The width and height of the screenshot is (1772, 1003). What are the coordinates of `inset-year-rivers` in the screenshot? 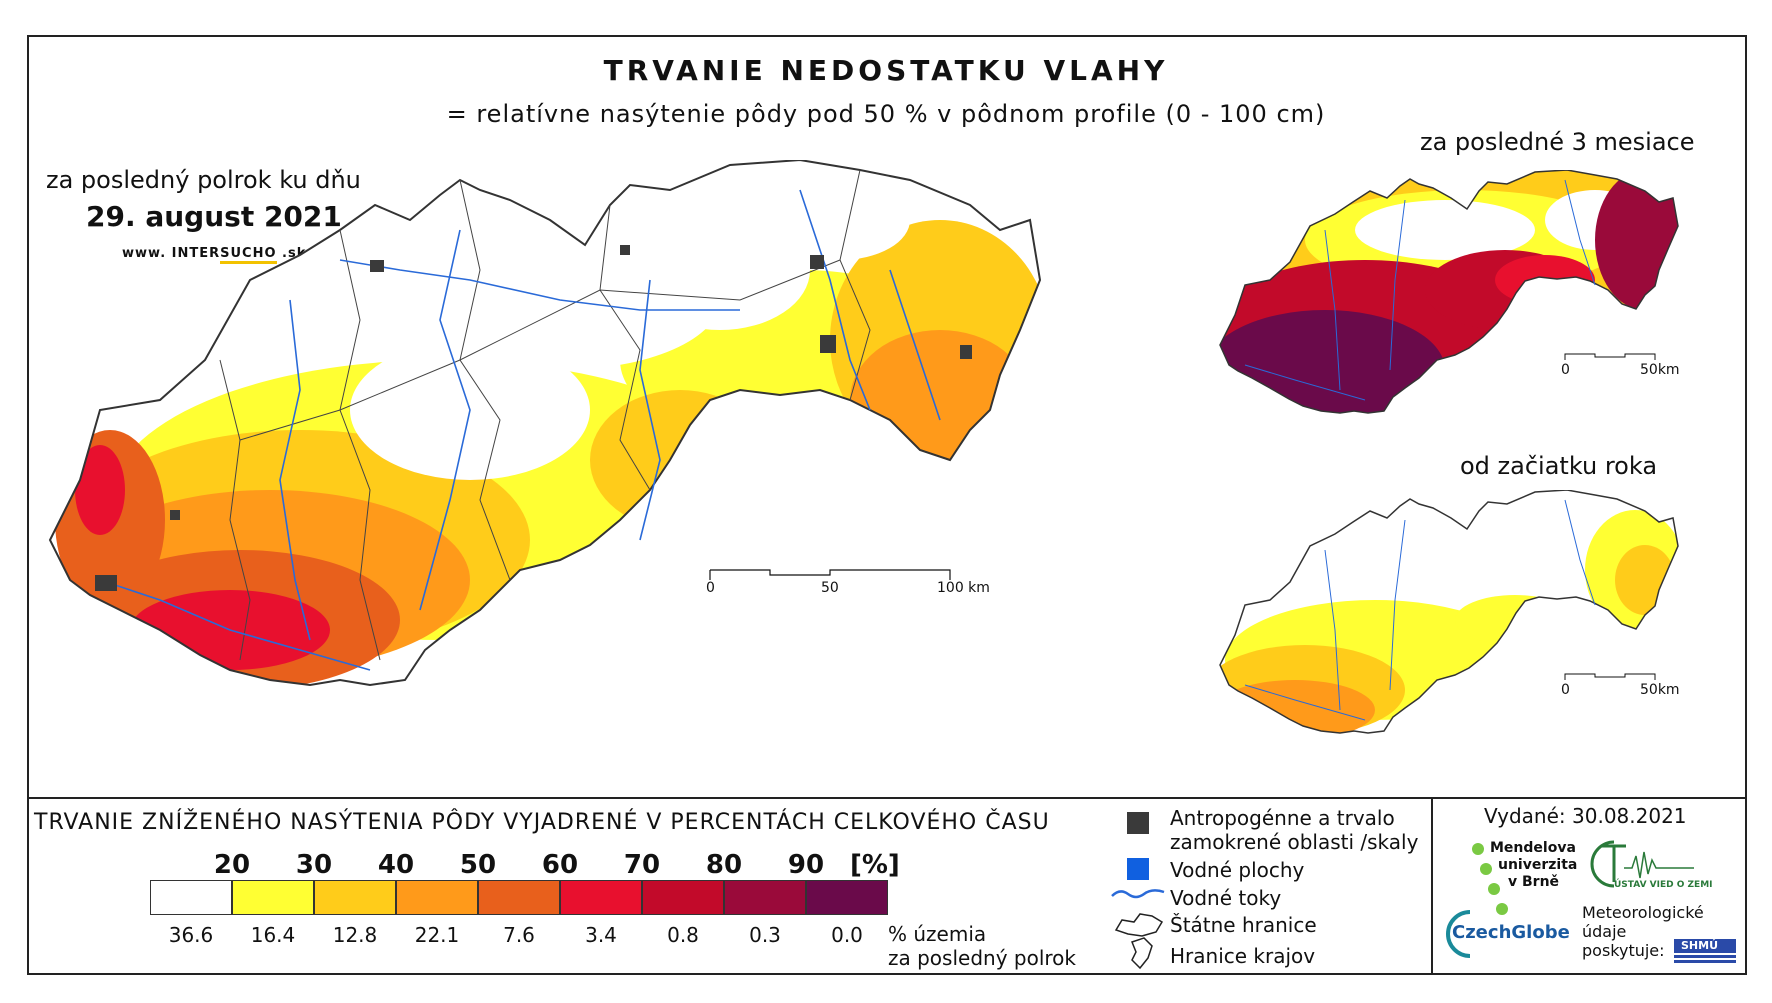 It's located at (1420, 610).